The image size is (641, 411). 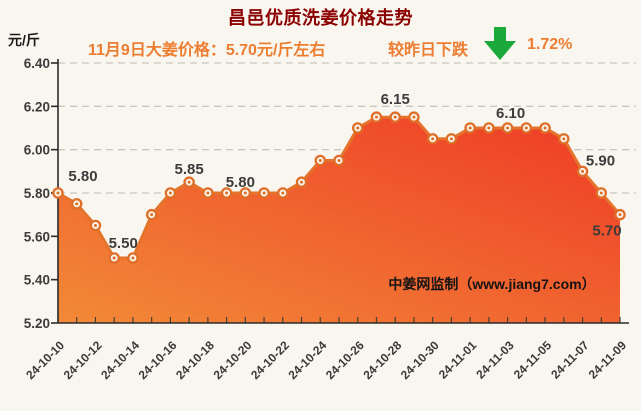 I want to click on x-tick-label: 24-11-03, so click(x=495, y=360).